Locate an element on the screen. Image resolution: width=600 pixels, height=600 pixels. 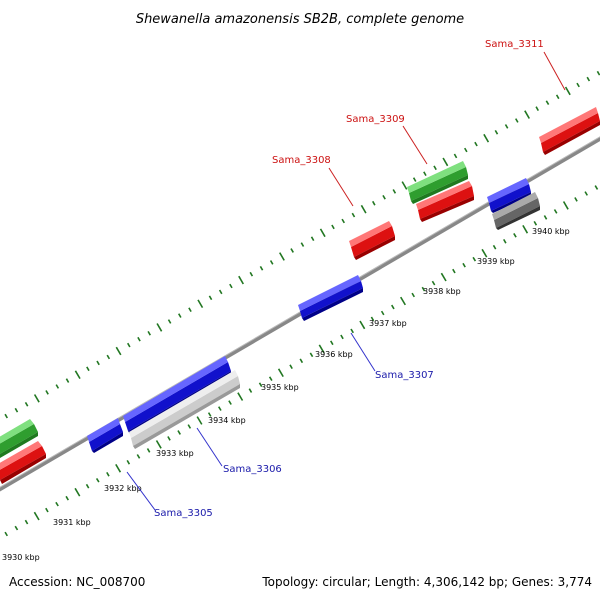
other-feature is located at coordinates (184, 409).